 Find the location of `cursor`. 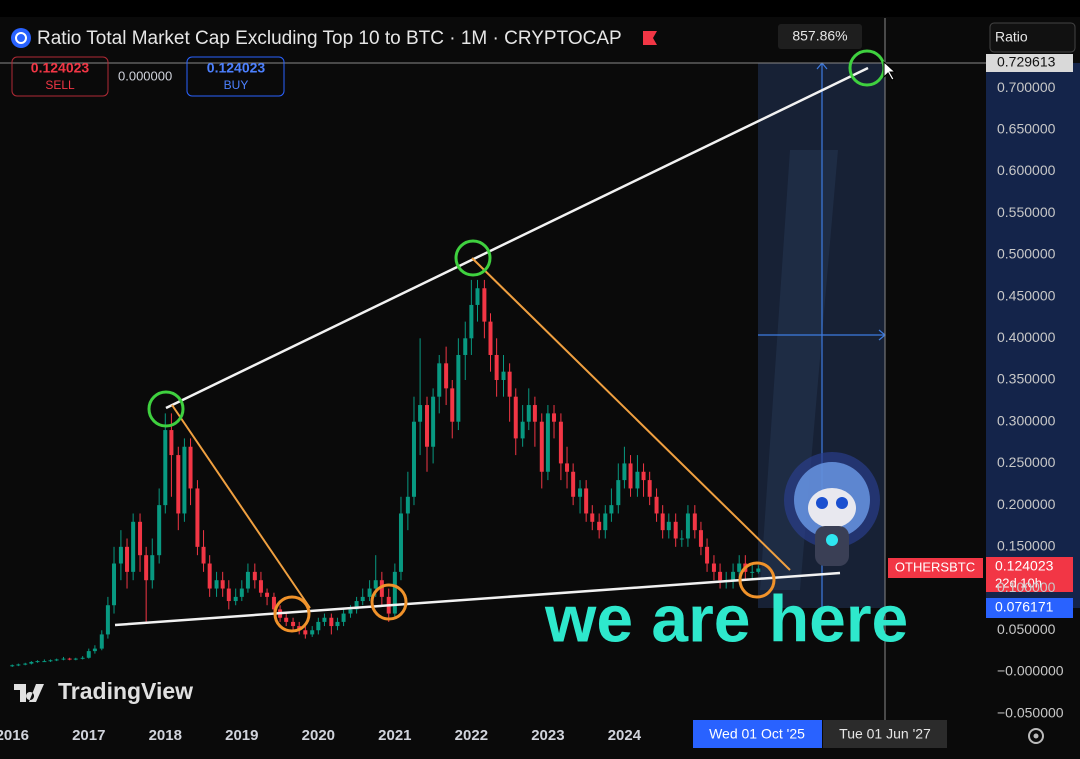

cursor is located at coordinates (890, 70).